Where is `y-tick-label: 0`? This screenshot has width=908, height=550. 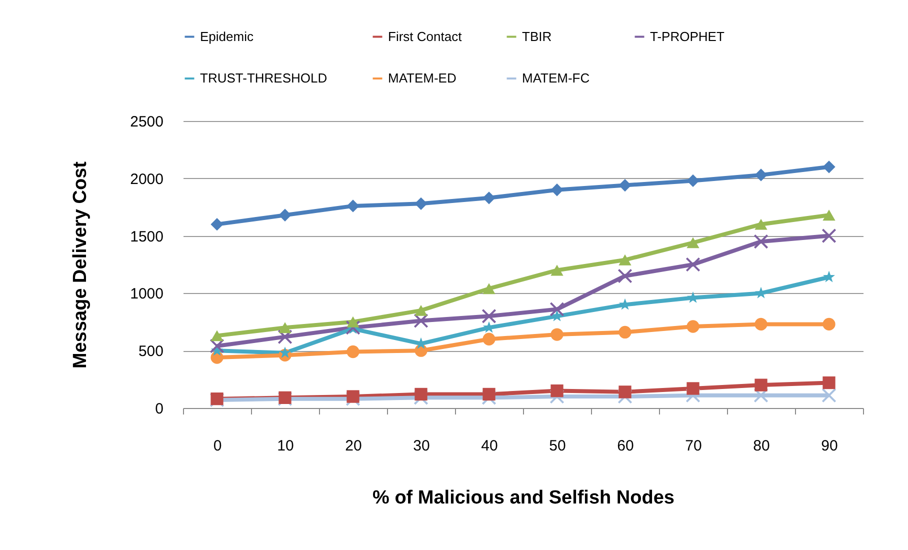
y-tick-label: 0 is located at coordinates (159, 409).